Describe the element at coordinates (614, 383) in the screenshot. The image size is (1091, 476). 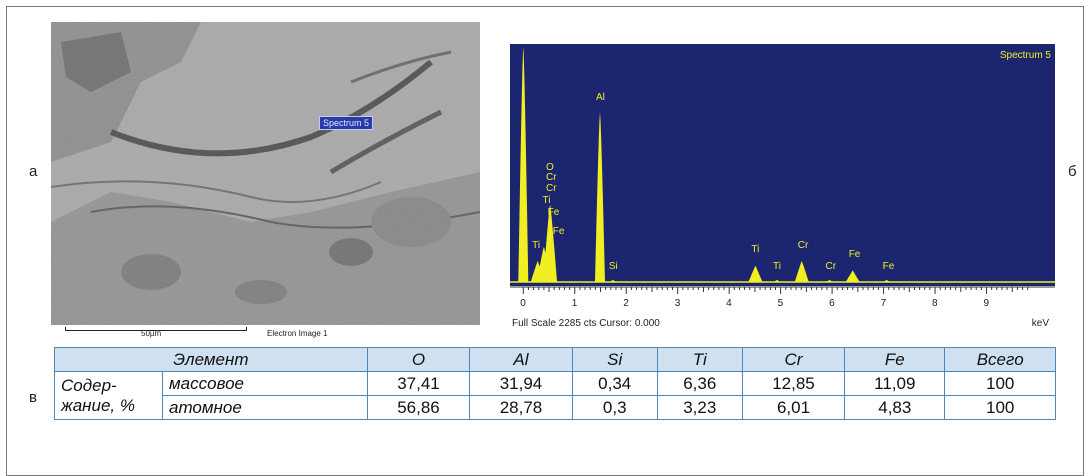
I see `table-cell: 0,34` at that location.